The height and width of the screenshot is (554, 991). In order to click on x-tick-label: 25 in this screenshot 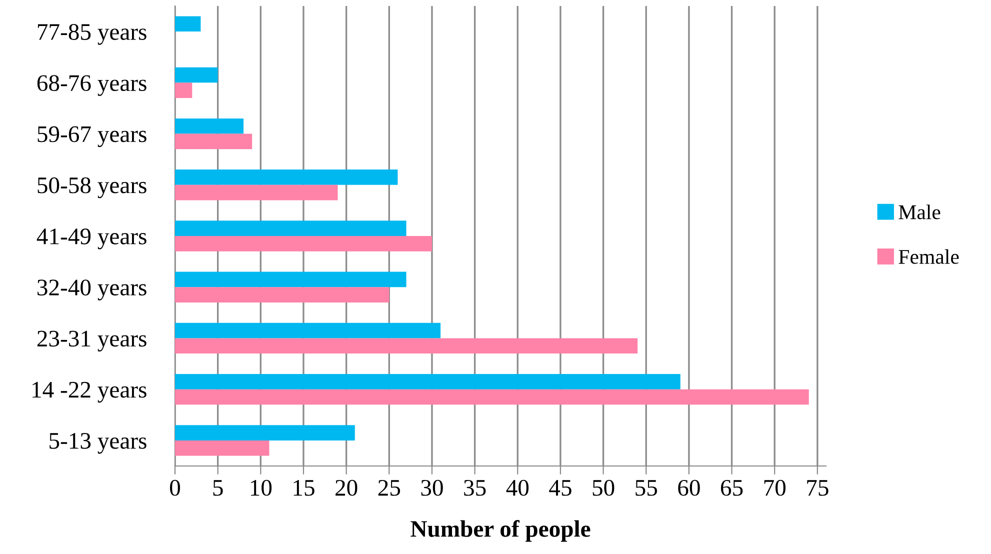, I will do `click(389, 488)`.